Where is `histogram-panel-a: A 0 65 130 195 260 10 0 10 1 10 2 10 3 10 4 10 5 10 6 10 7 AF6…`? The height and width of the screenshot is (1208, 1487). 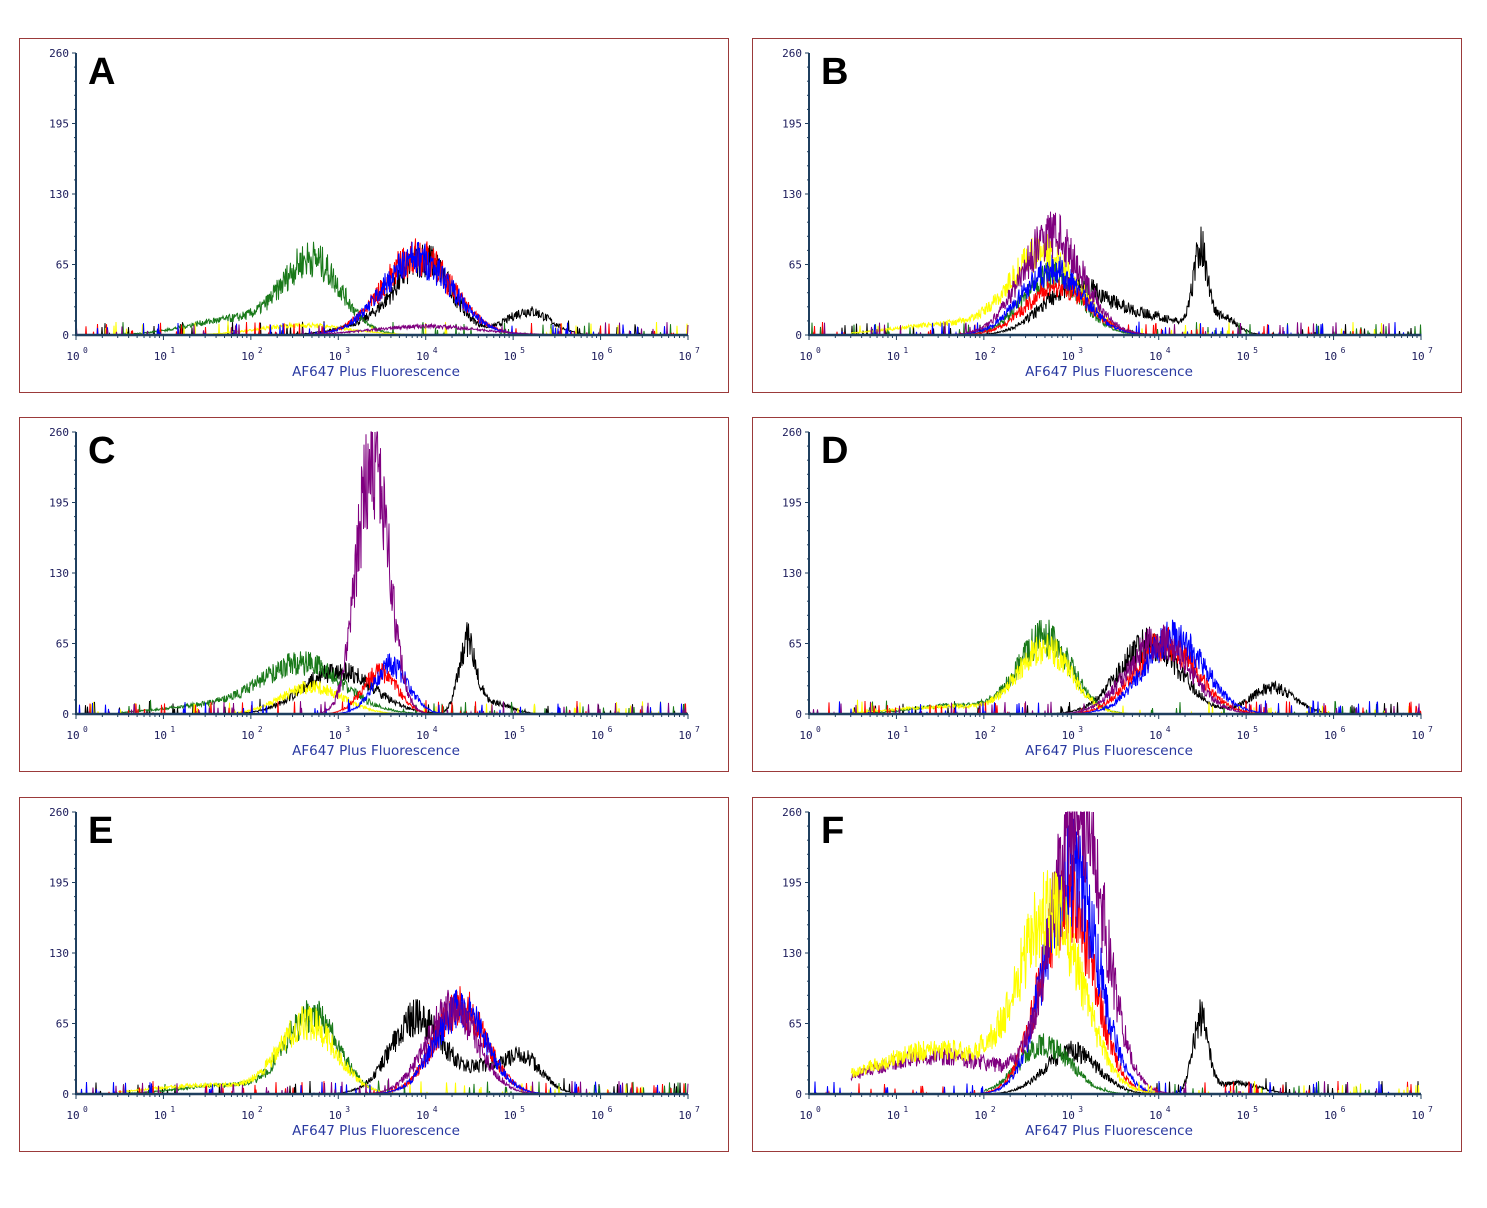 histogram-panel-a: A 0 65 130 195 260 10 0 10 1 10 2 10 3 10 4 10 5 10 6 10 7 AF6… is located at coordinates (374, 215).